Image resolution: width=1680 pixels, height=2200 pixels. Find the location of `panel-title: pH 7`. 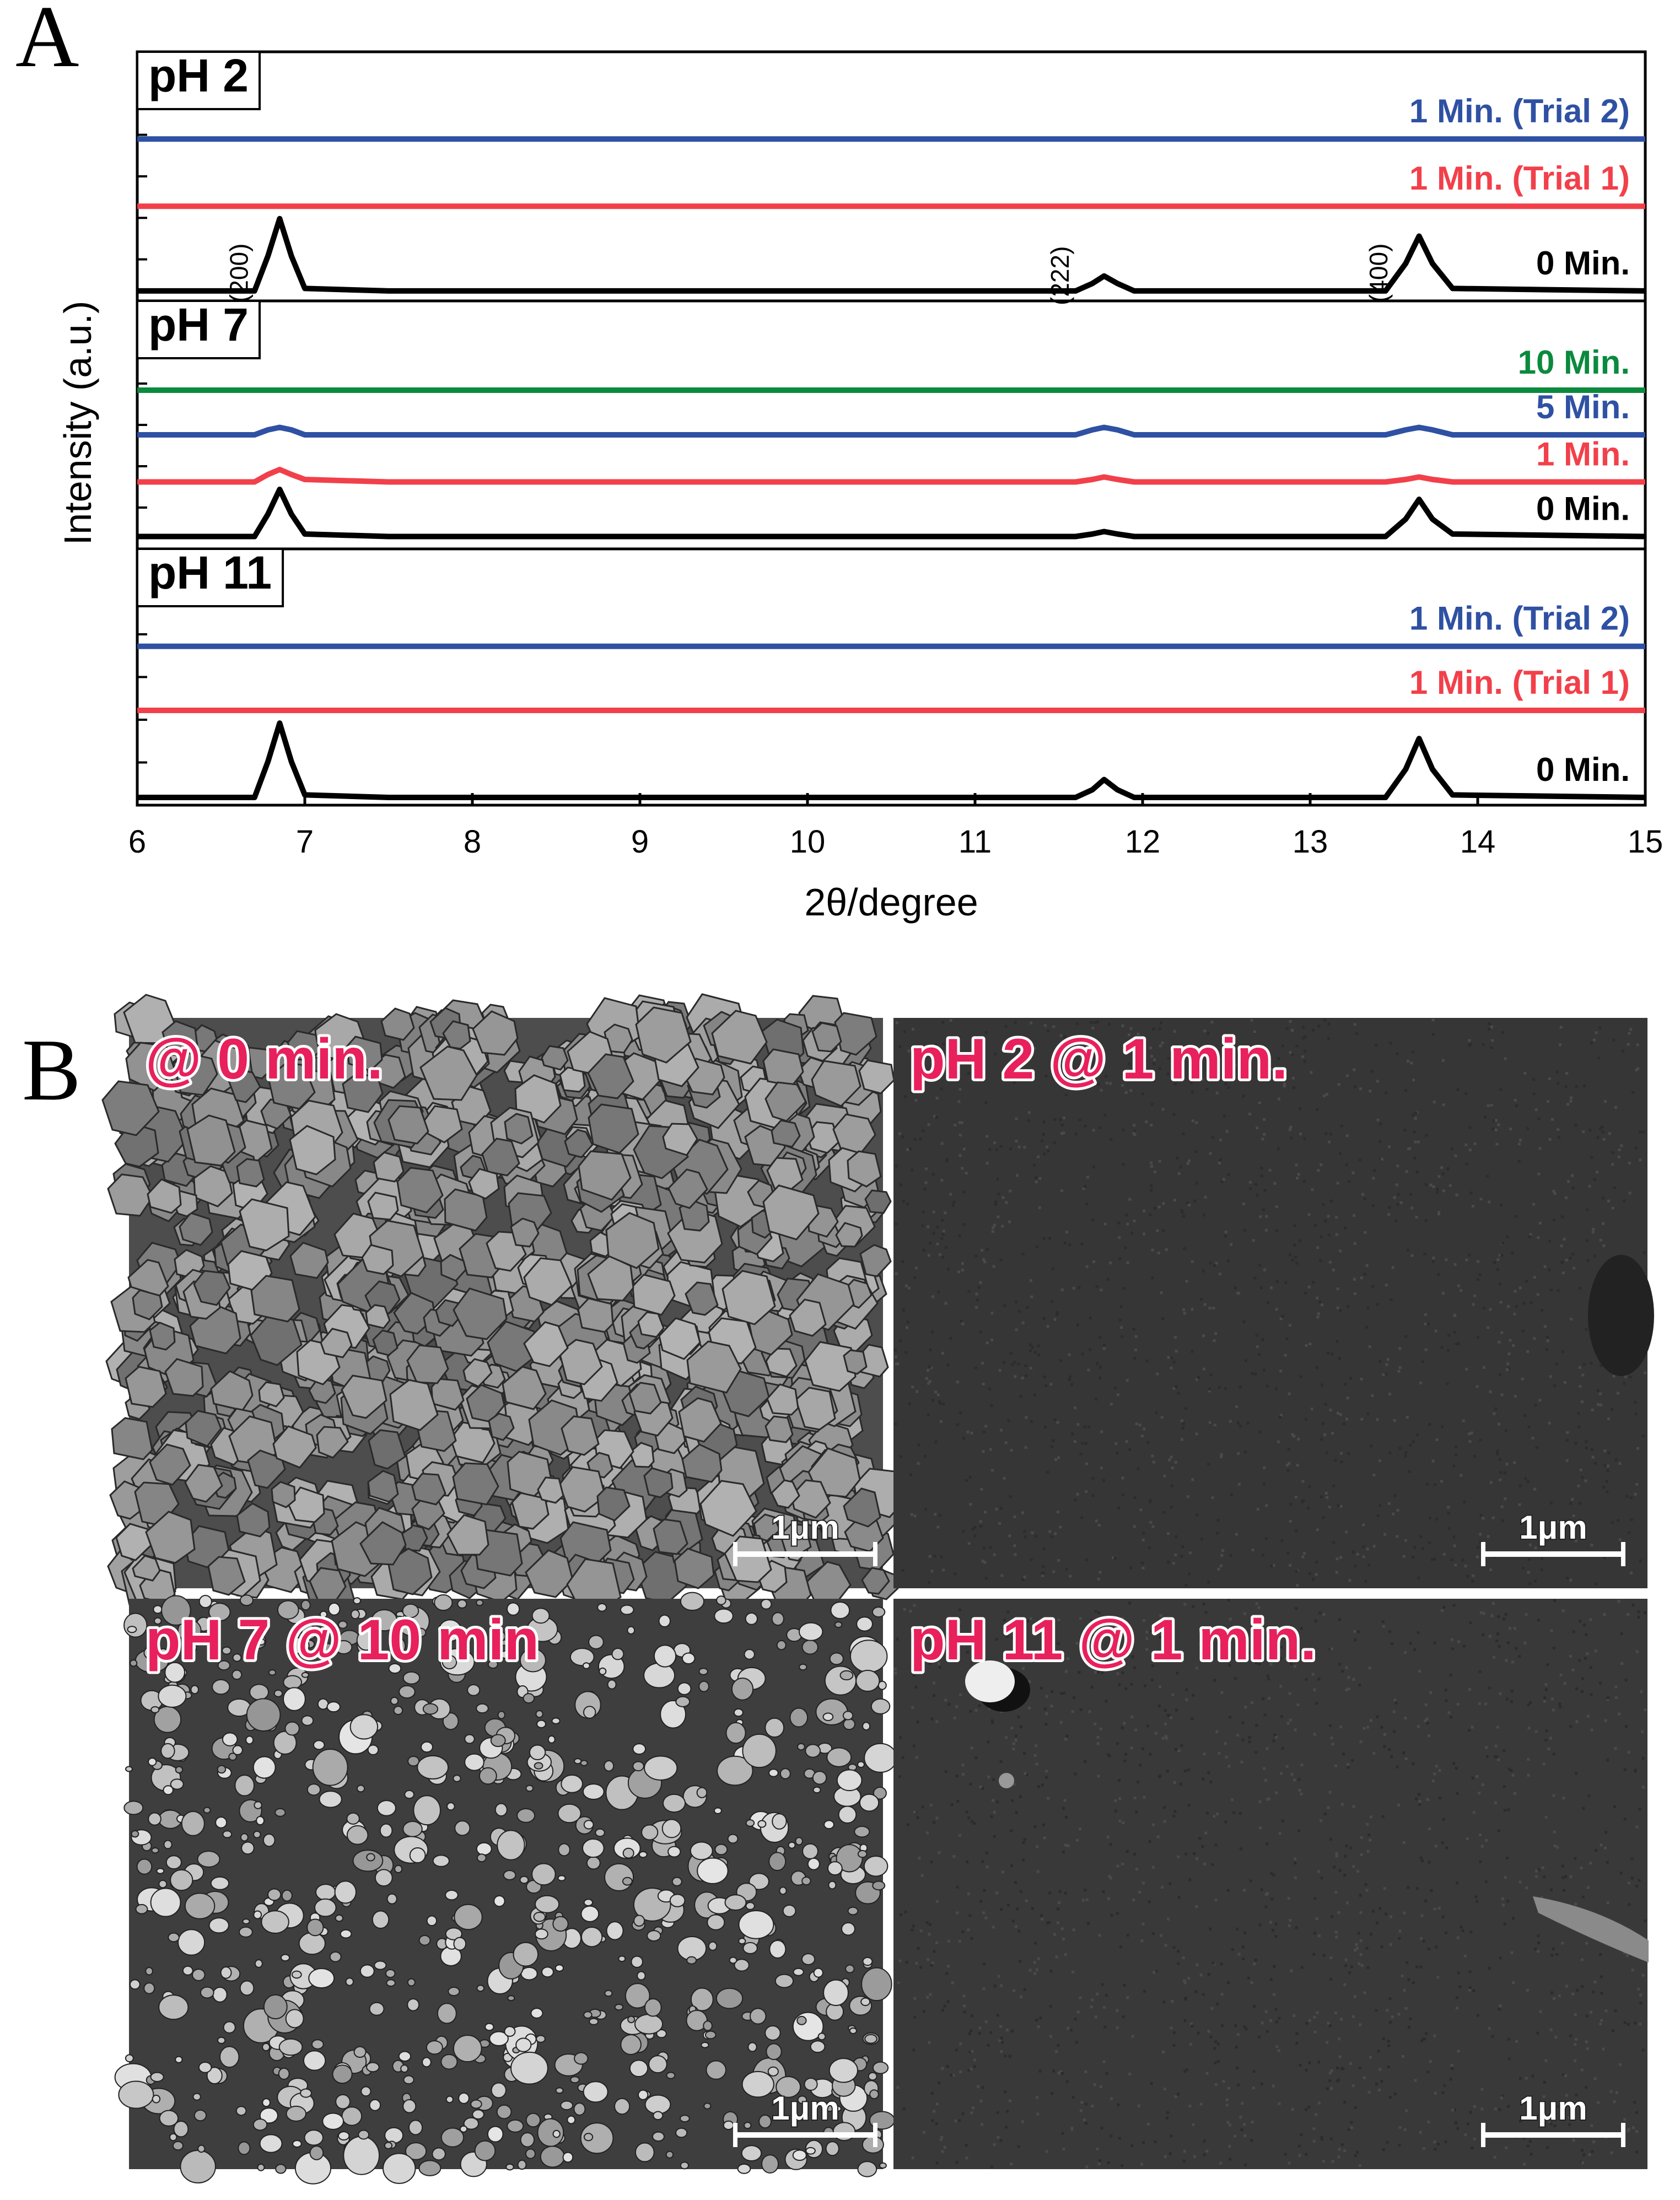

panel-title: pH 7 is located at coordinates (199, 325).